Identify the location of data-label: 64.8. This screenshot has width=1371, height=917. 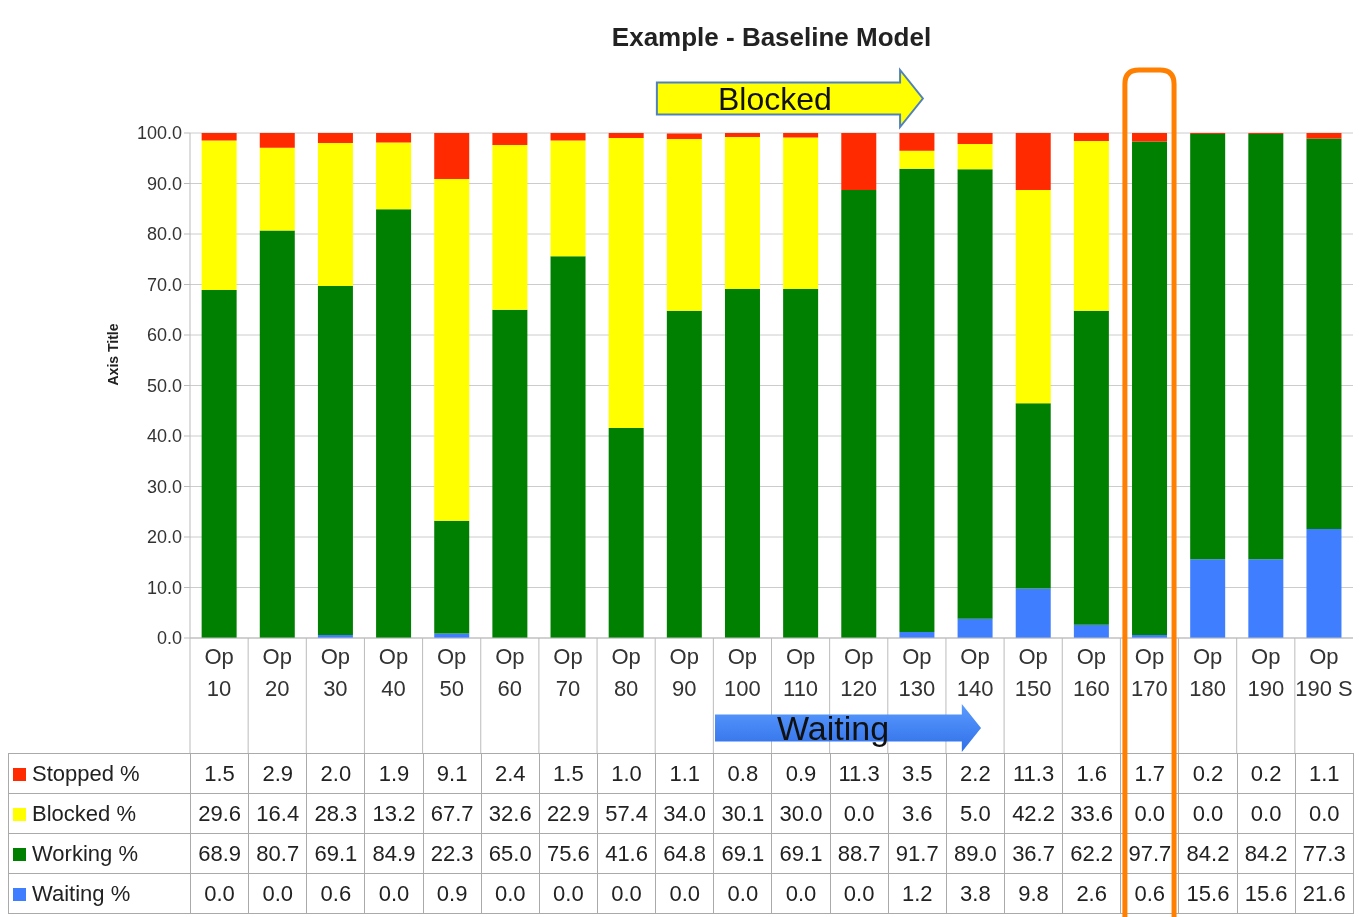
(684, 853).